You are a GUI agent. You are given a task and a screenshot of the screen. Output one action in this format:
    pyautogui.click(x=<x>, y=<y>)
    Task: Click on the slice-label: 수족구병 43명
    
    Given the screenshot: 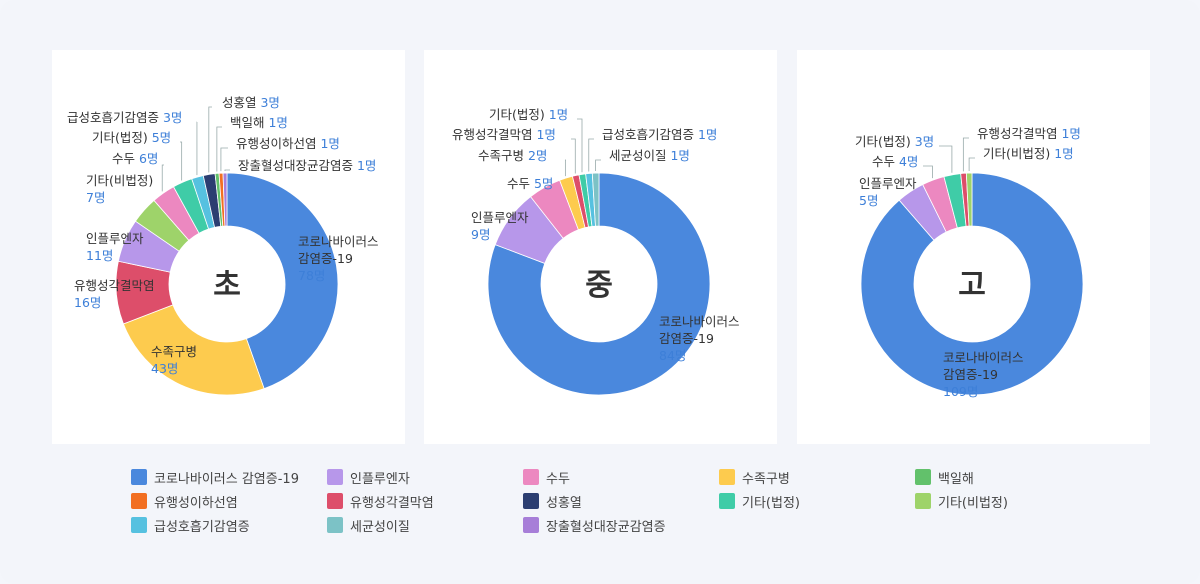 What is the action you would take?
    pyautogui.click(x=174, y=360)
    